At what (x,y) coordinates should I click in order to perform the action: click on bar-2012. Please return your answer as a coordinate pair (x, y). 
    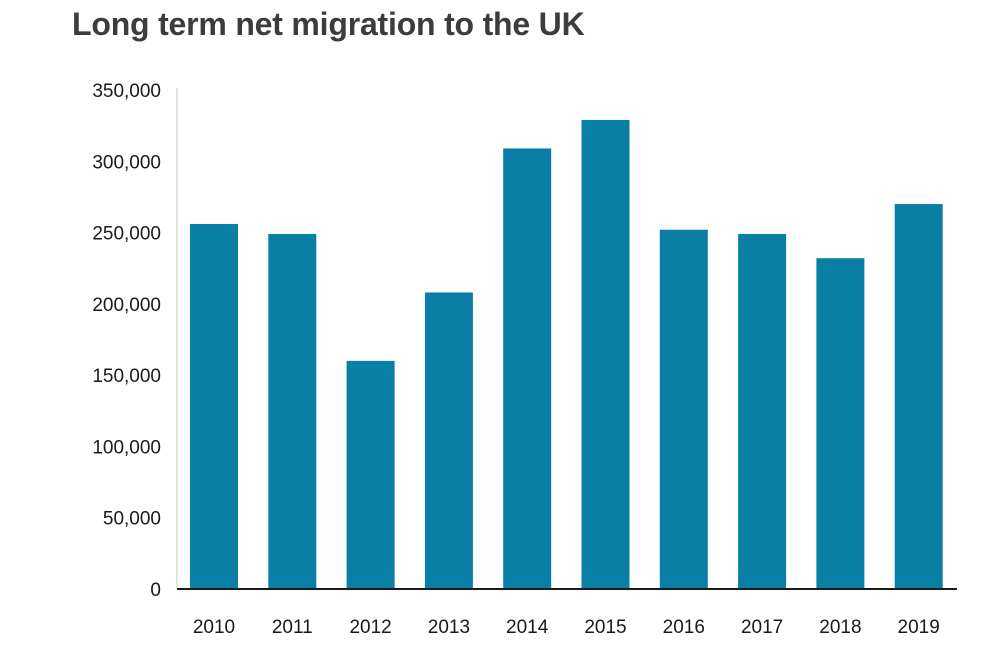
    Looking at the image, I should click on (370, 474).